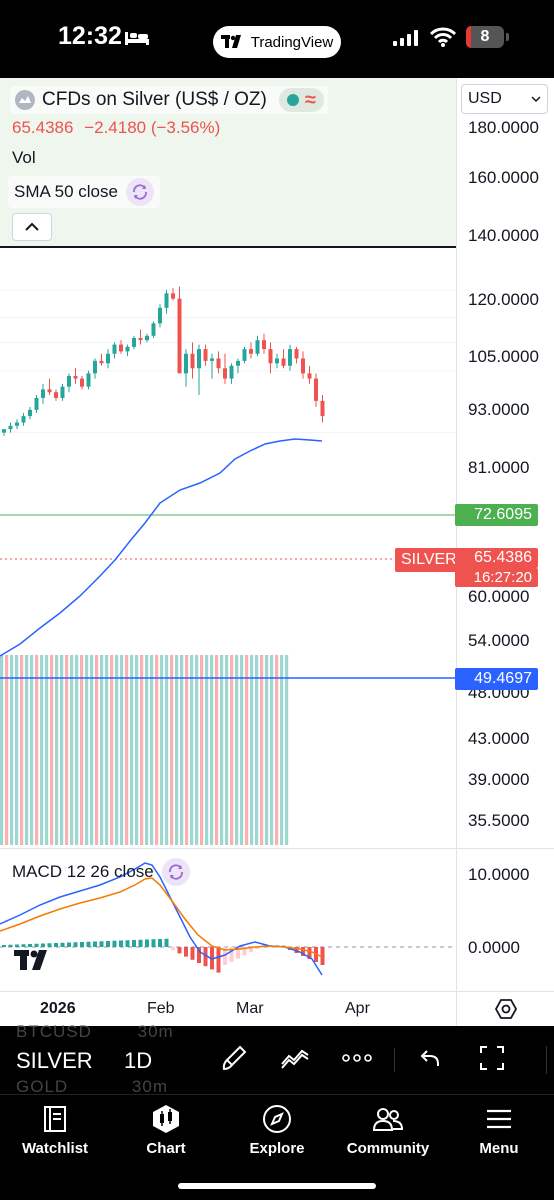 The height and width of the screenshot is (1200, 554). Describe the element at coordinates (499, 779) in the screenshot. I see `price-axis-label: 39.0000` at that location.